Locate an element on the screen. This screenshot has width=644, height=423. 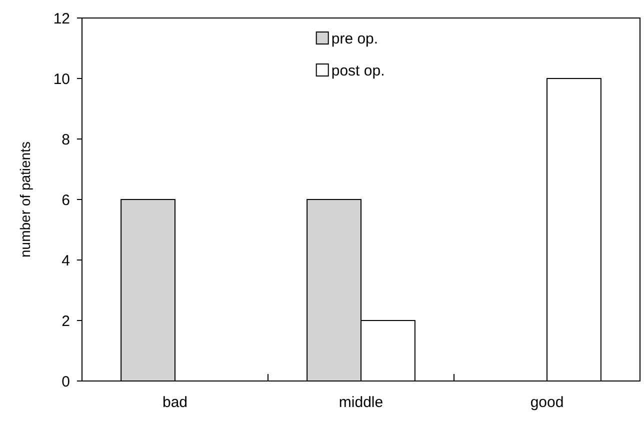
y-tick-label: 2 is located at coordinates (66, 321).